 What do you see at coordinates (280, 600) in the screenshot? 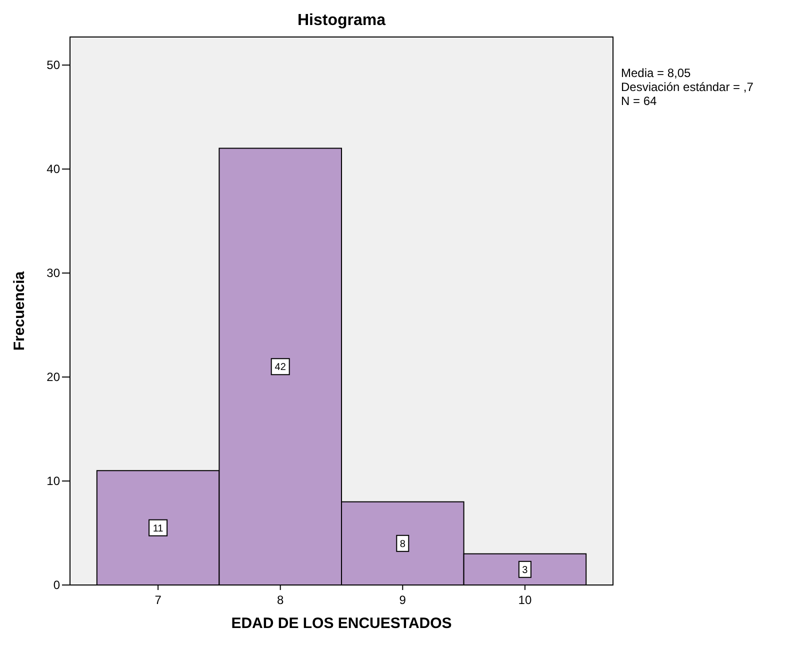
I see `x-tick-label: 8` at bounding box center [280, 600].